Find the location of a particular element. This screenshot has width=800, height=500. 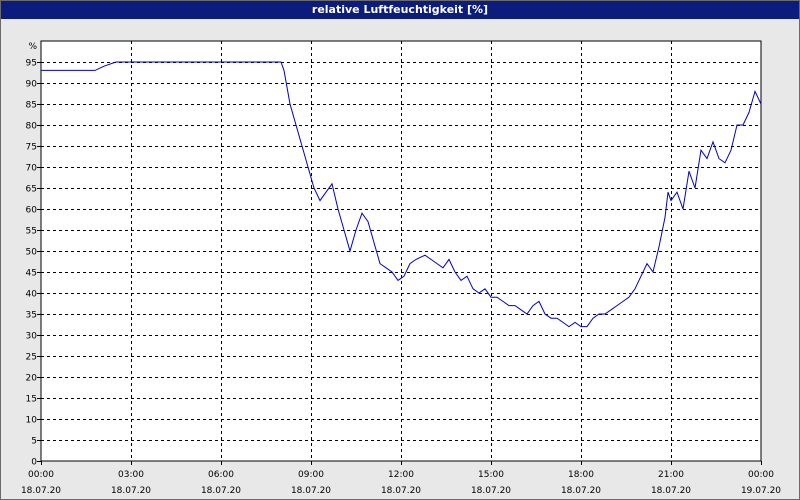

y-tick-label: 5 is located at coordinates (34, 442).